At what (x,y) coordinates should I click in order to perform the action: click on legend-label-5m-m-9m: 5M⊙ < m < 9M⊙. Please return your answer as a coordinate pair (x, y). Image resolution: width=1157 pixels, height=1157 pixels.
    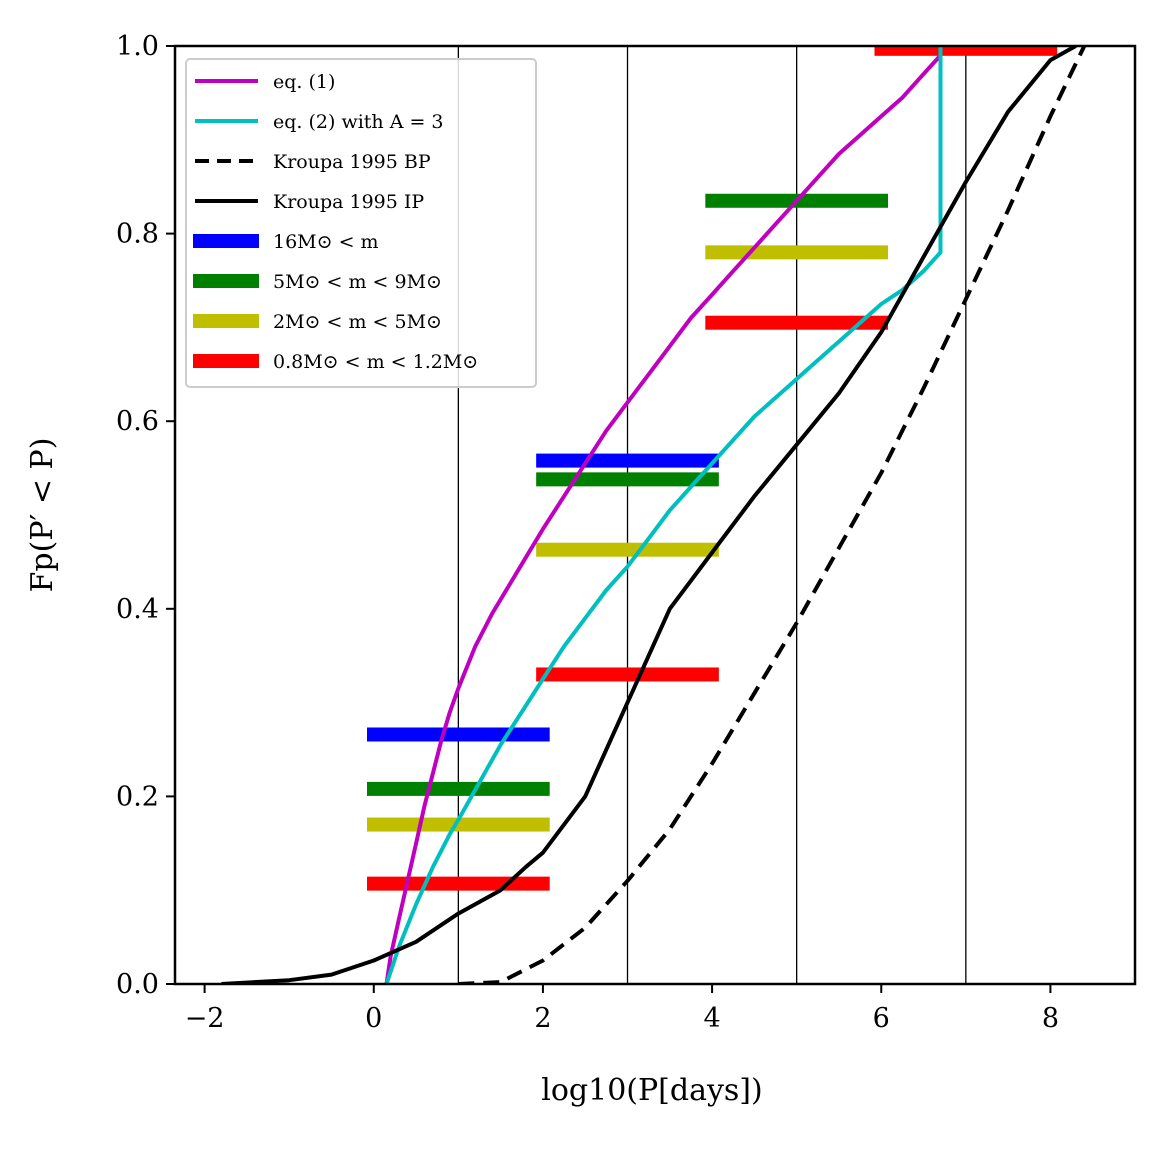
    Looking at the image, I should click on (357, 282).